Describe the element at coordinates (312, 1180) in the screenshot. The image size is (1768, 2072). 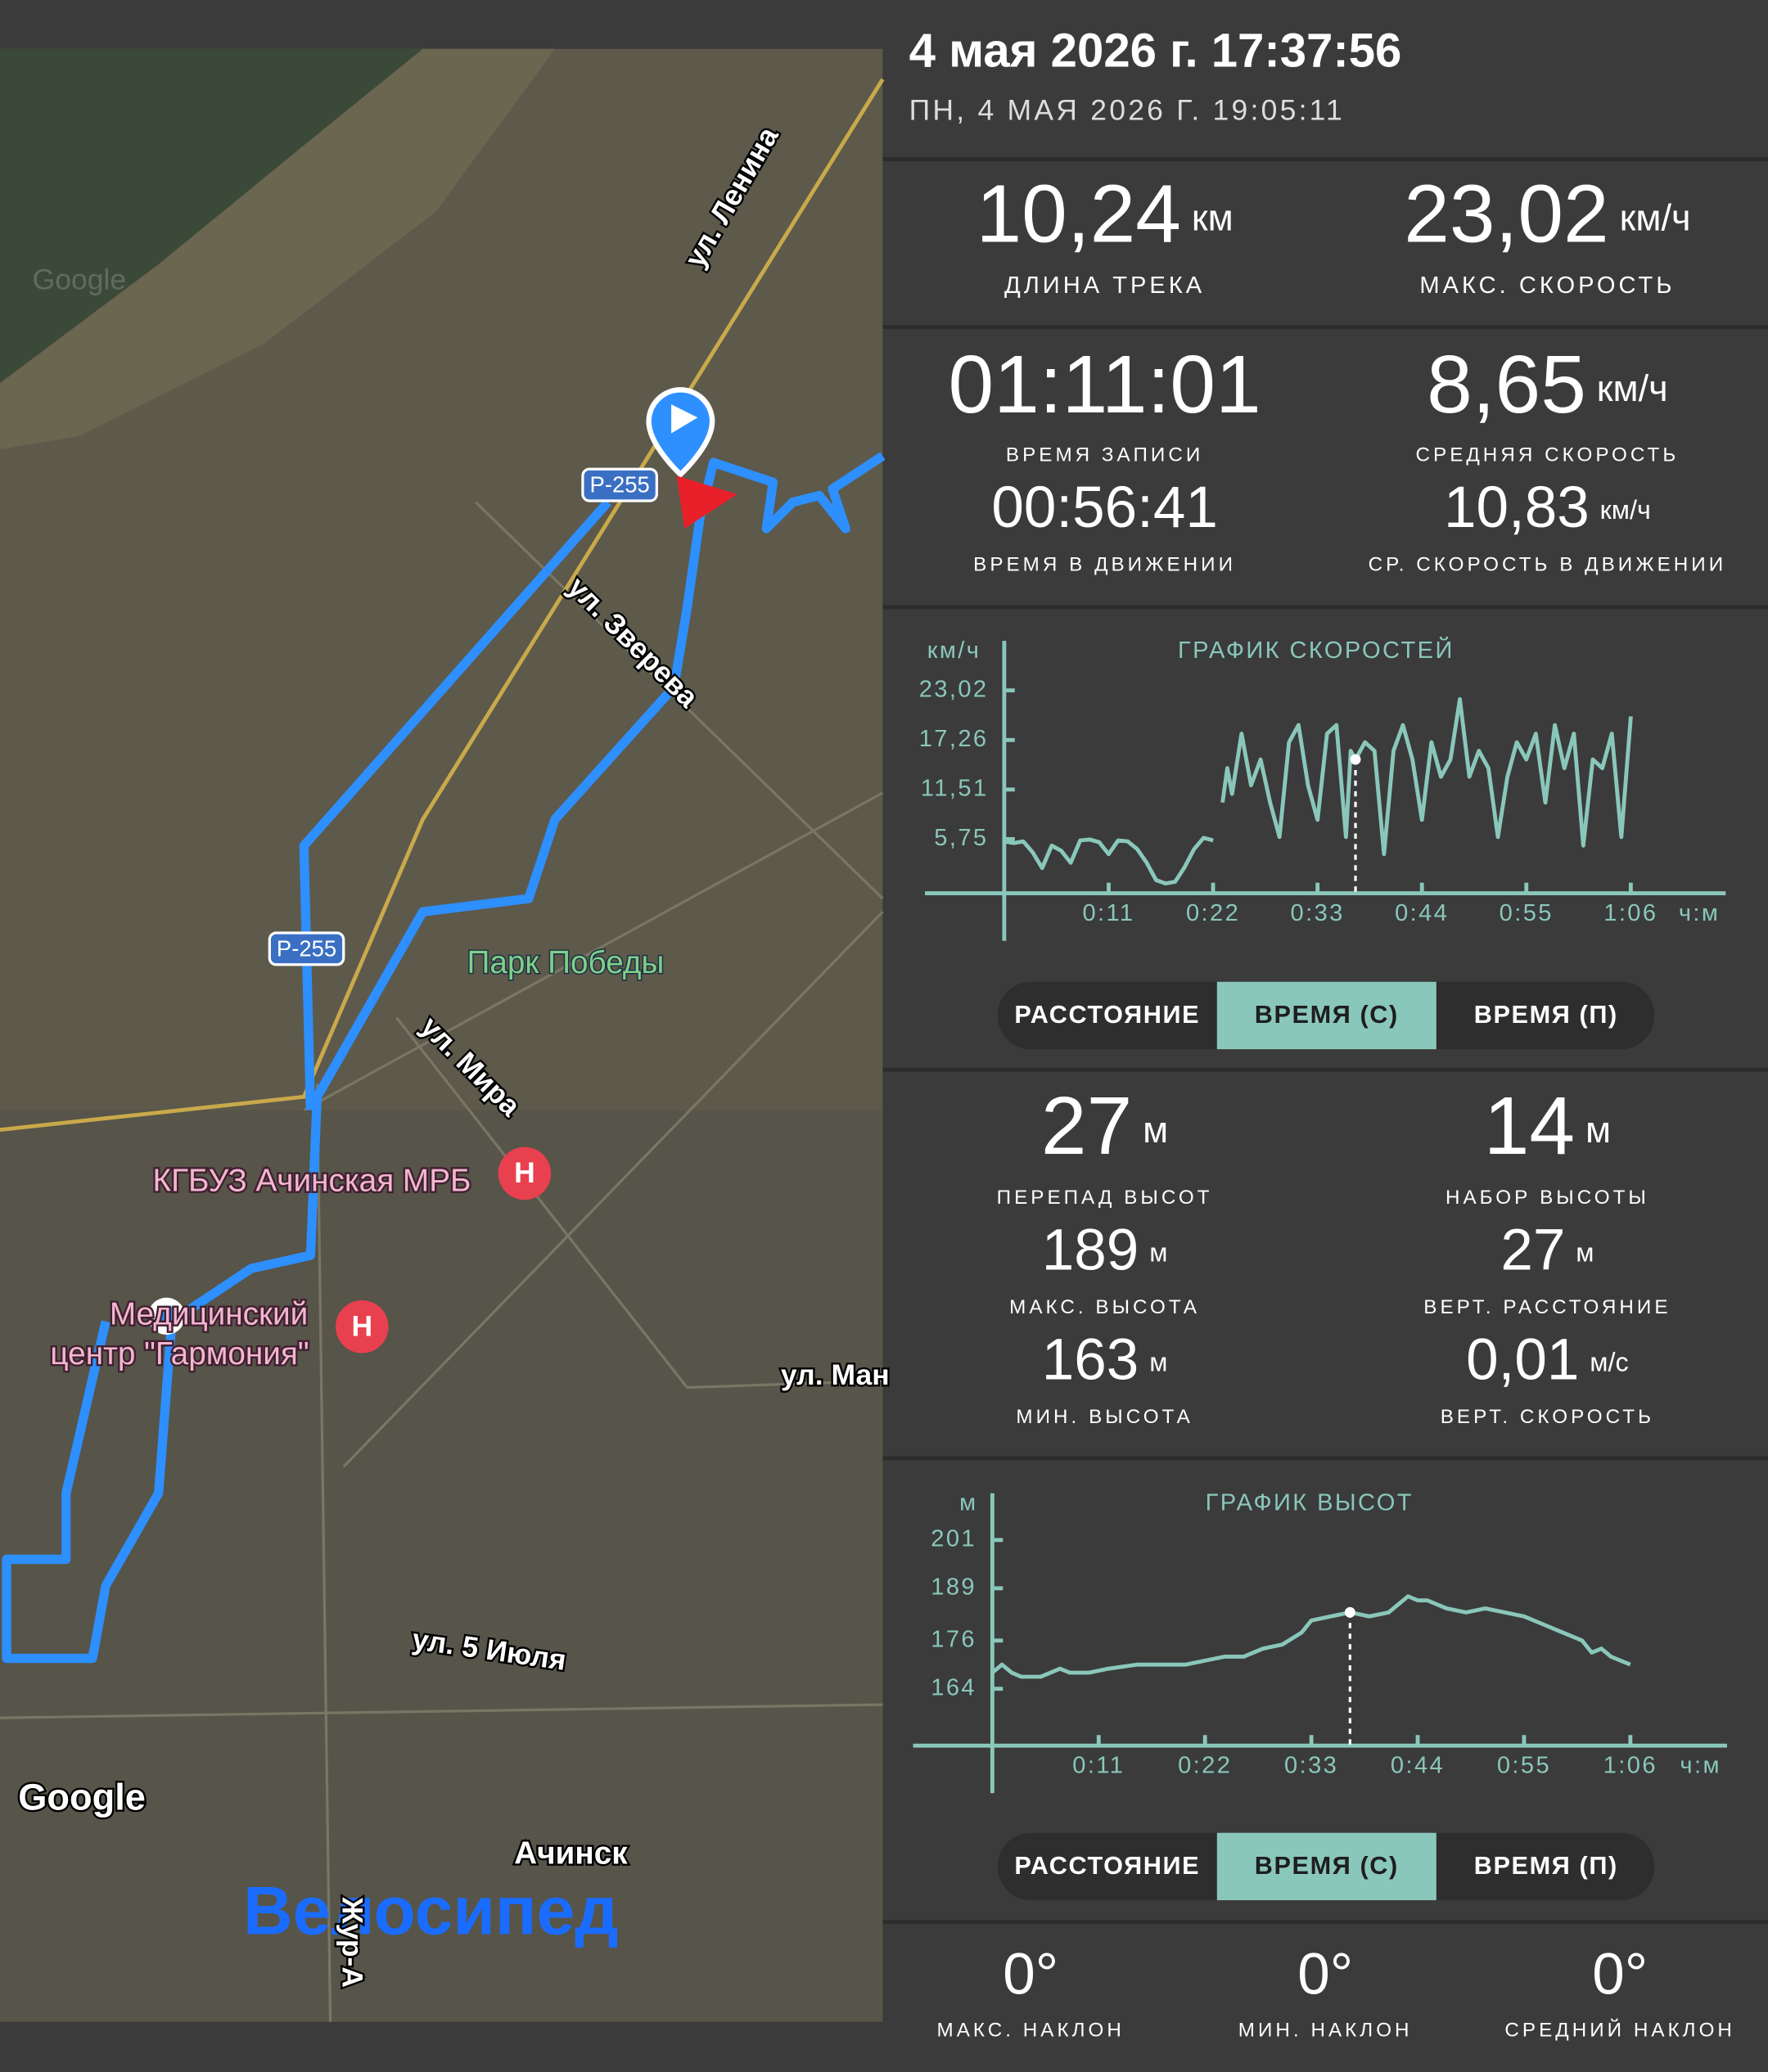
I see `map-label: КГБУЗ Ачинская МРБ` at that location.